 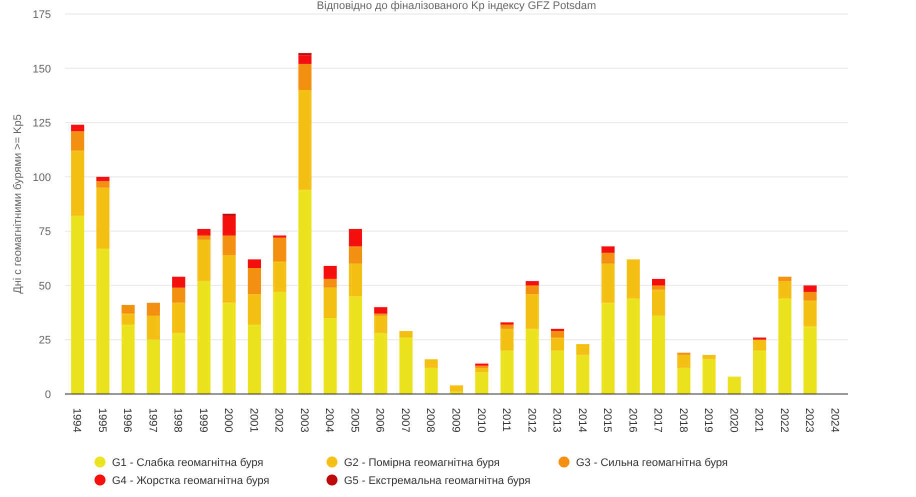 What do you see at coordinates (456, 6) in the screenshot?
I see `chart-subtitle: Відповідно до фіналізованого Kp індексу GFZ Potsdam` at bounding box center [456, 6].